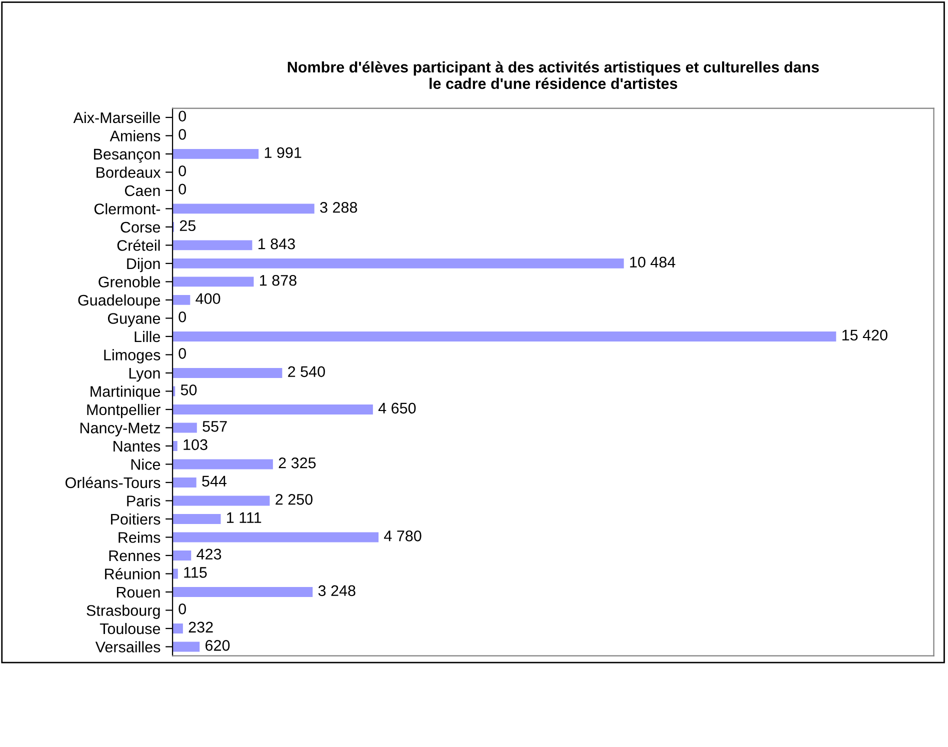 The width and height of the screenshot is (948, 747). Describe the element at coordinates (128, 172) in the screenshot. I see `y-tick-label: Bordeaux` at that location.